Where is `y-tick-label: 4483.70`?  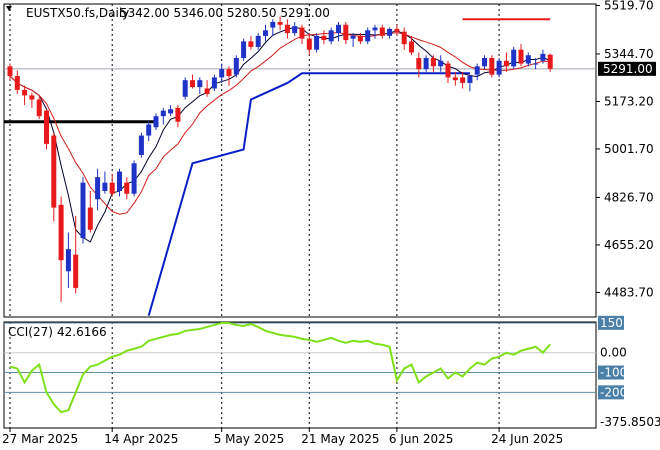 y-tick-label: 4483.70 is located at coordinates (629, 292).